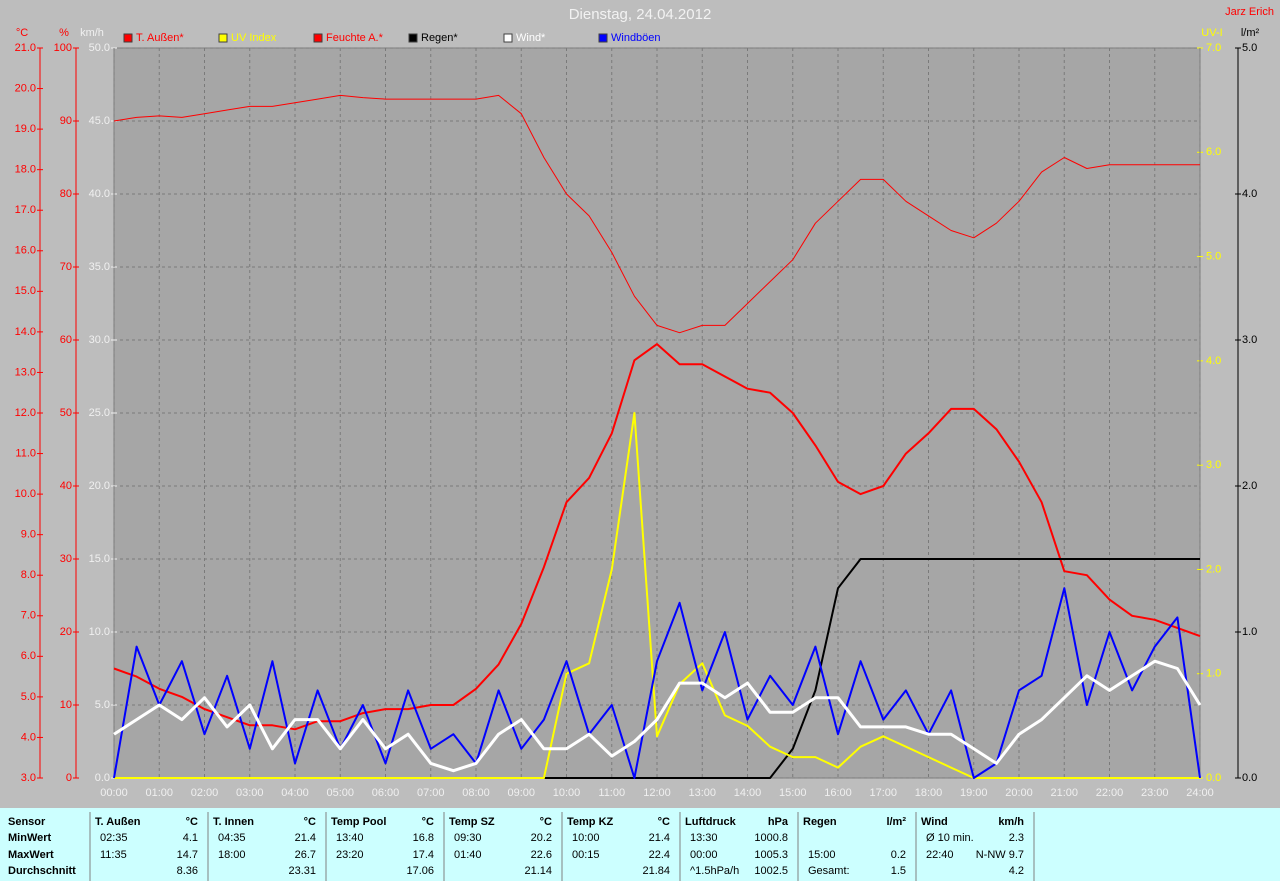  Describe the element at coordinates (99, 486) in the screenshot. I see `y-tick-label: 20.0` at that location.